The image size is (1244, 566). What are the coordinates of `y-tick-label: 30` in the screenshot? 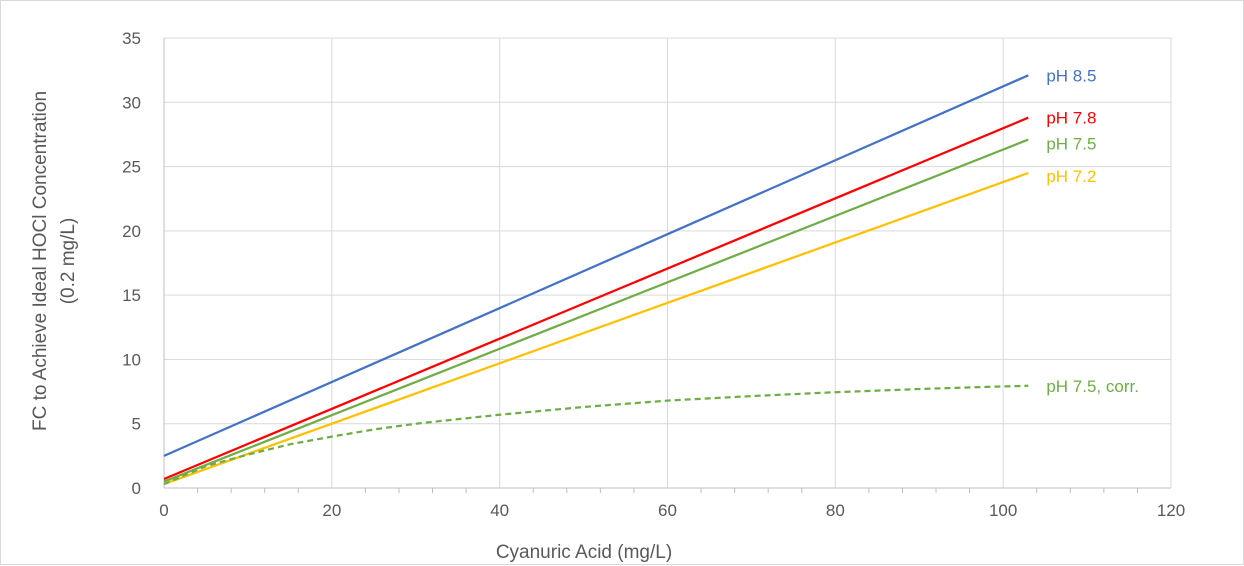 It's located at (131, 102).